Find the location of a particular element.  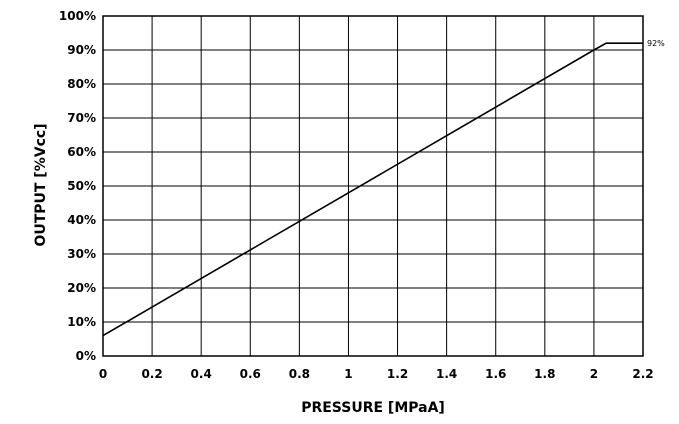

x-tick-label: 0.4 is located at coordinates (201, 374).